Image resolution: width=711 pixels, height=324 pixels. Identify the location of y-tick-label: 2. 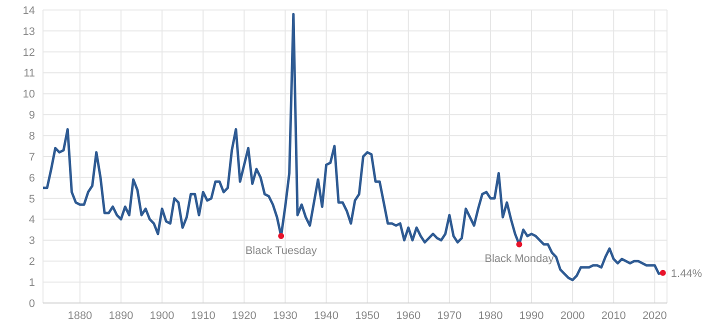
(31, 262).